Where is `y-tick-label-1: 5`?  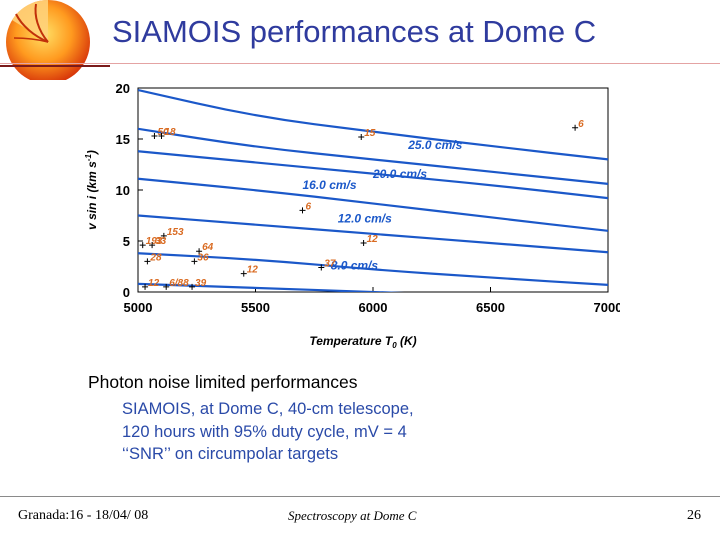 y-tick-label-1: 5 is located at coordinates (126, 241).